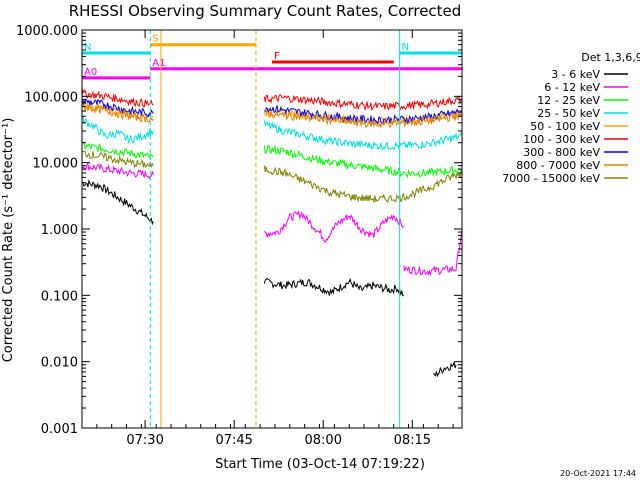  I want to click on legend-label: 25 - 50 keV, so click(568, 113).